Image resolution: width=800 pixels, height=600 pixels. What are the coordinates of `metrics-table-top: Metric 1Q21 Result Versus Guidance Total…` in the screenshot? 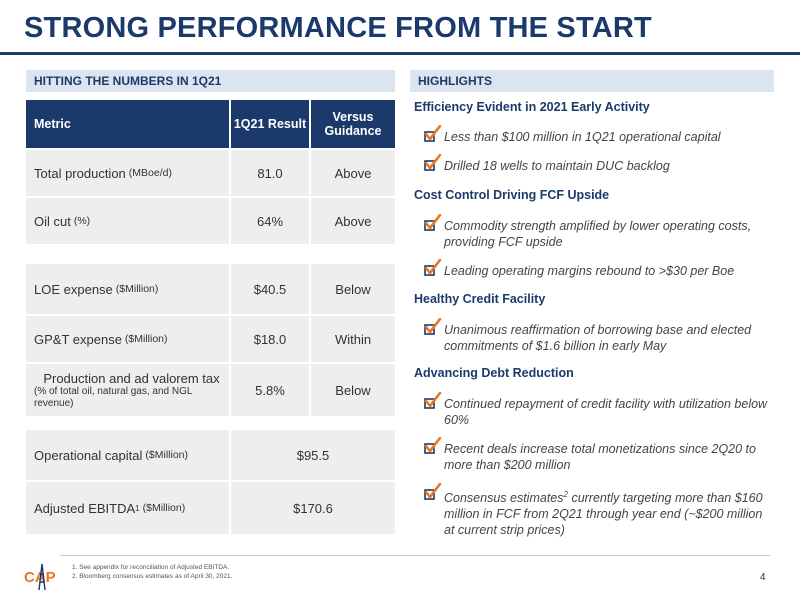 It's located at (210, 173).